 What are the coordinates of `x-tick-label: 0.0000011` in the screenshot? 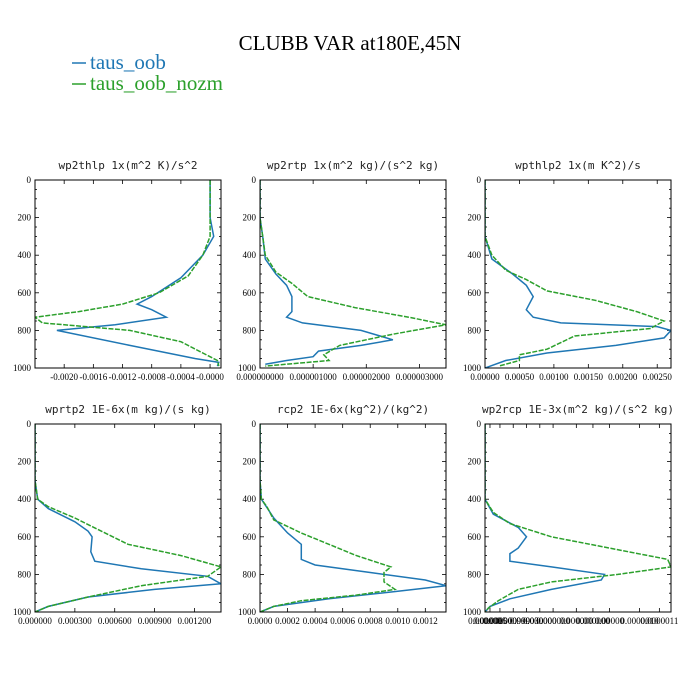 It's located at (659, 621).